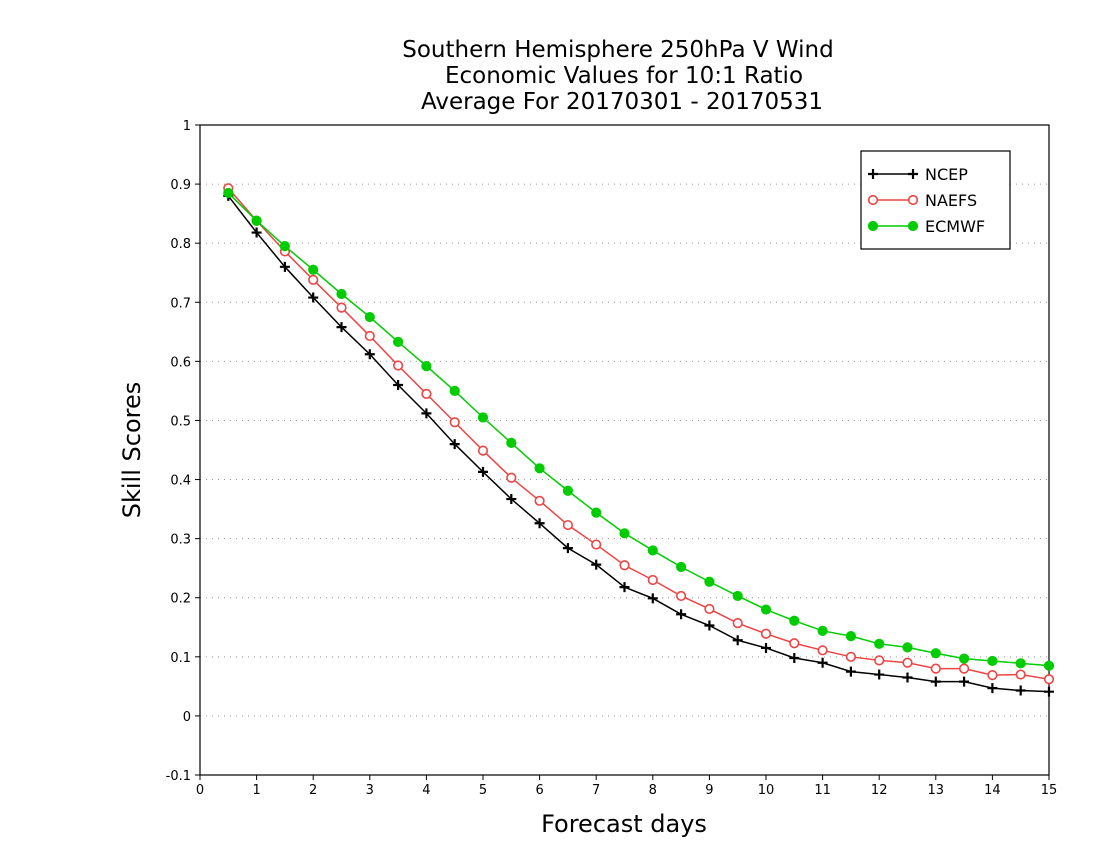  What do you see at coordinates (180, 362) in the screenshot?
I see `y-tick-label: 0.6` at bounding box center [180, 362].